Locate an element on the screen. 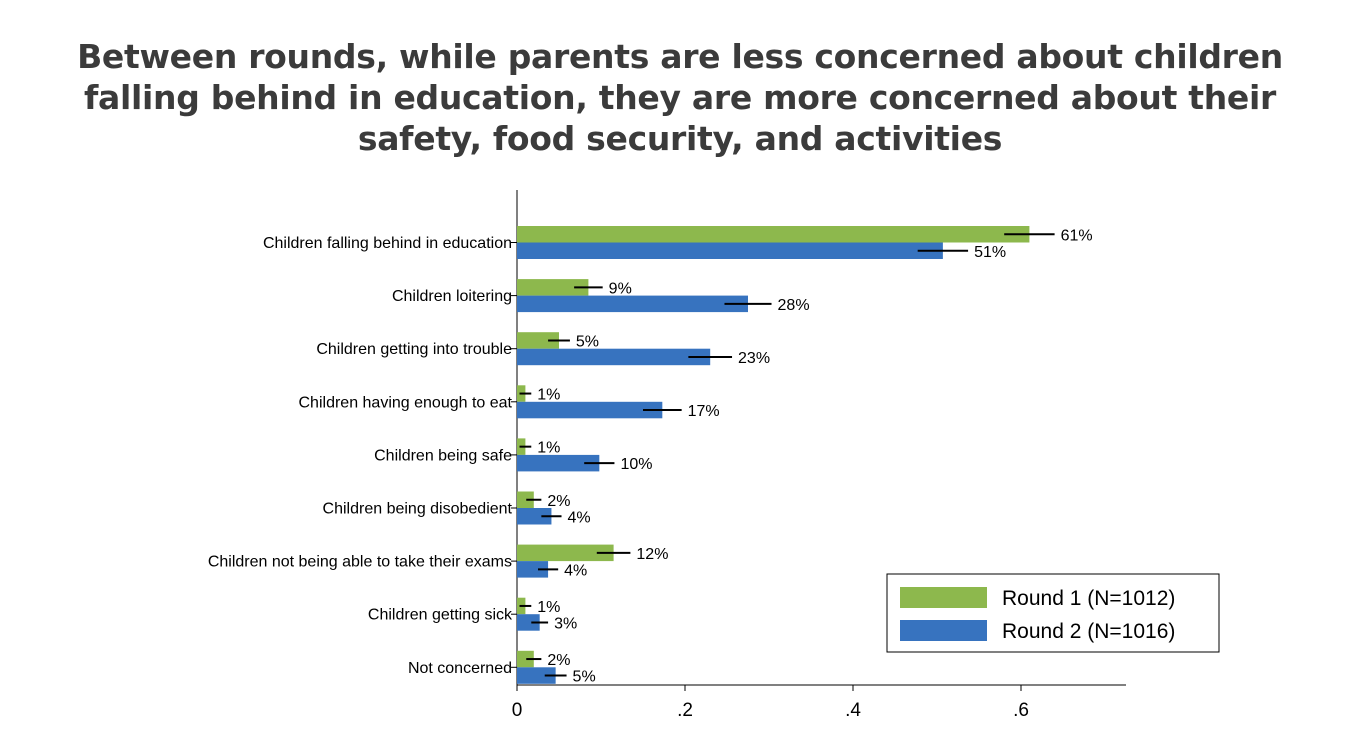 Image resolution: width=1350 pixels, height=742 pixels. legend-label: Round 1 (N=1012) is located at coordinates (1088, 598).